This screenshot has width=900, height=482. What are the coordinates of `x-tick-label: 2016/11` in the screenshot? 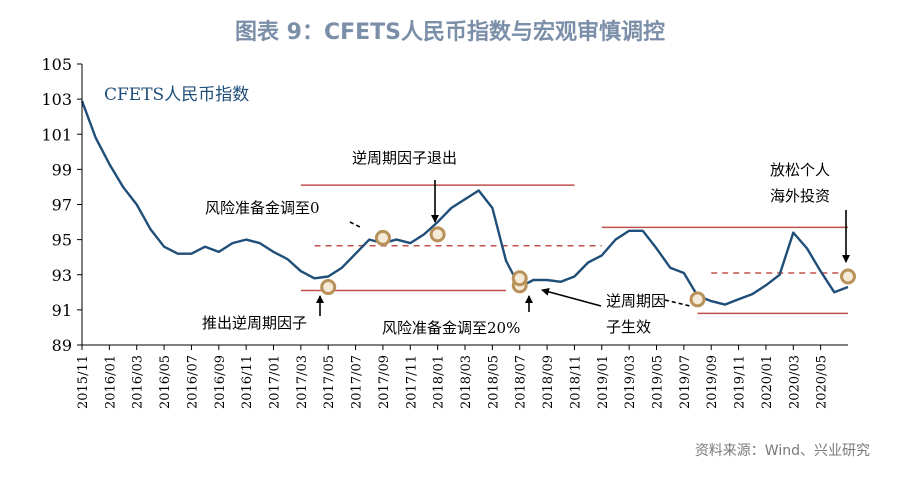 It's located at (247, 382).